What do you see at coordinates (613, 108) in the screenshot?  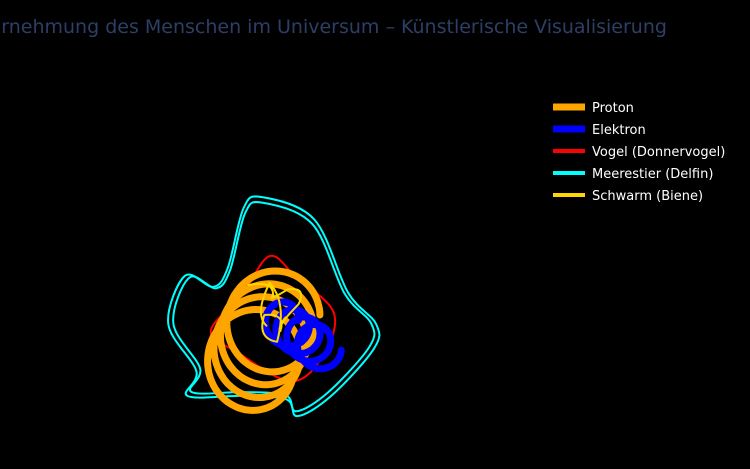 I see `legend-label: Proton` at bounding box center [613, 108].